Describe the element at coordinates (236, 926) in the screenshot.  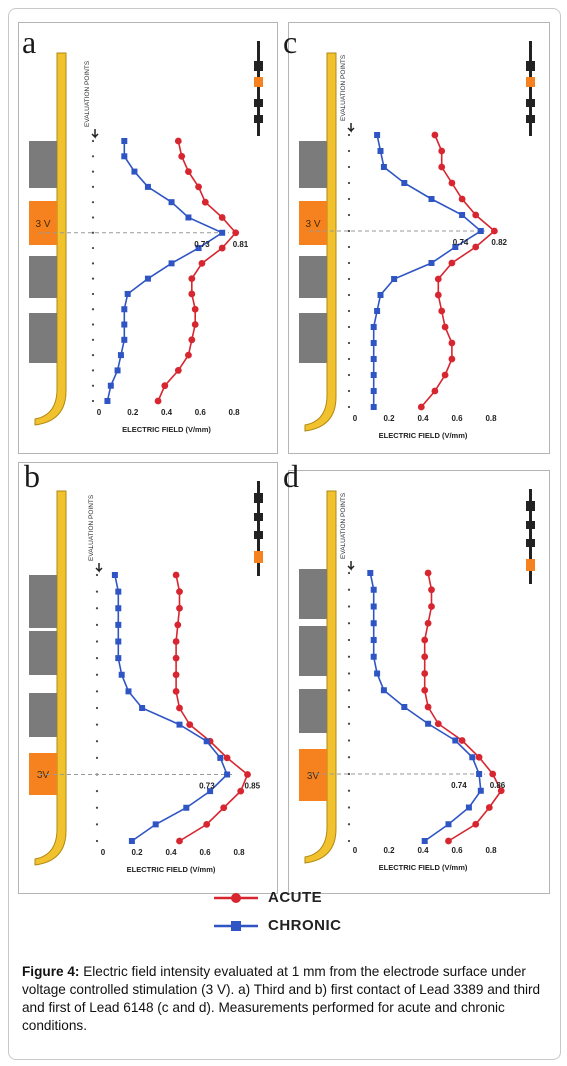
I see `legend-chronic-marker` at that location.